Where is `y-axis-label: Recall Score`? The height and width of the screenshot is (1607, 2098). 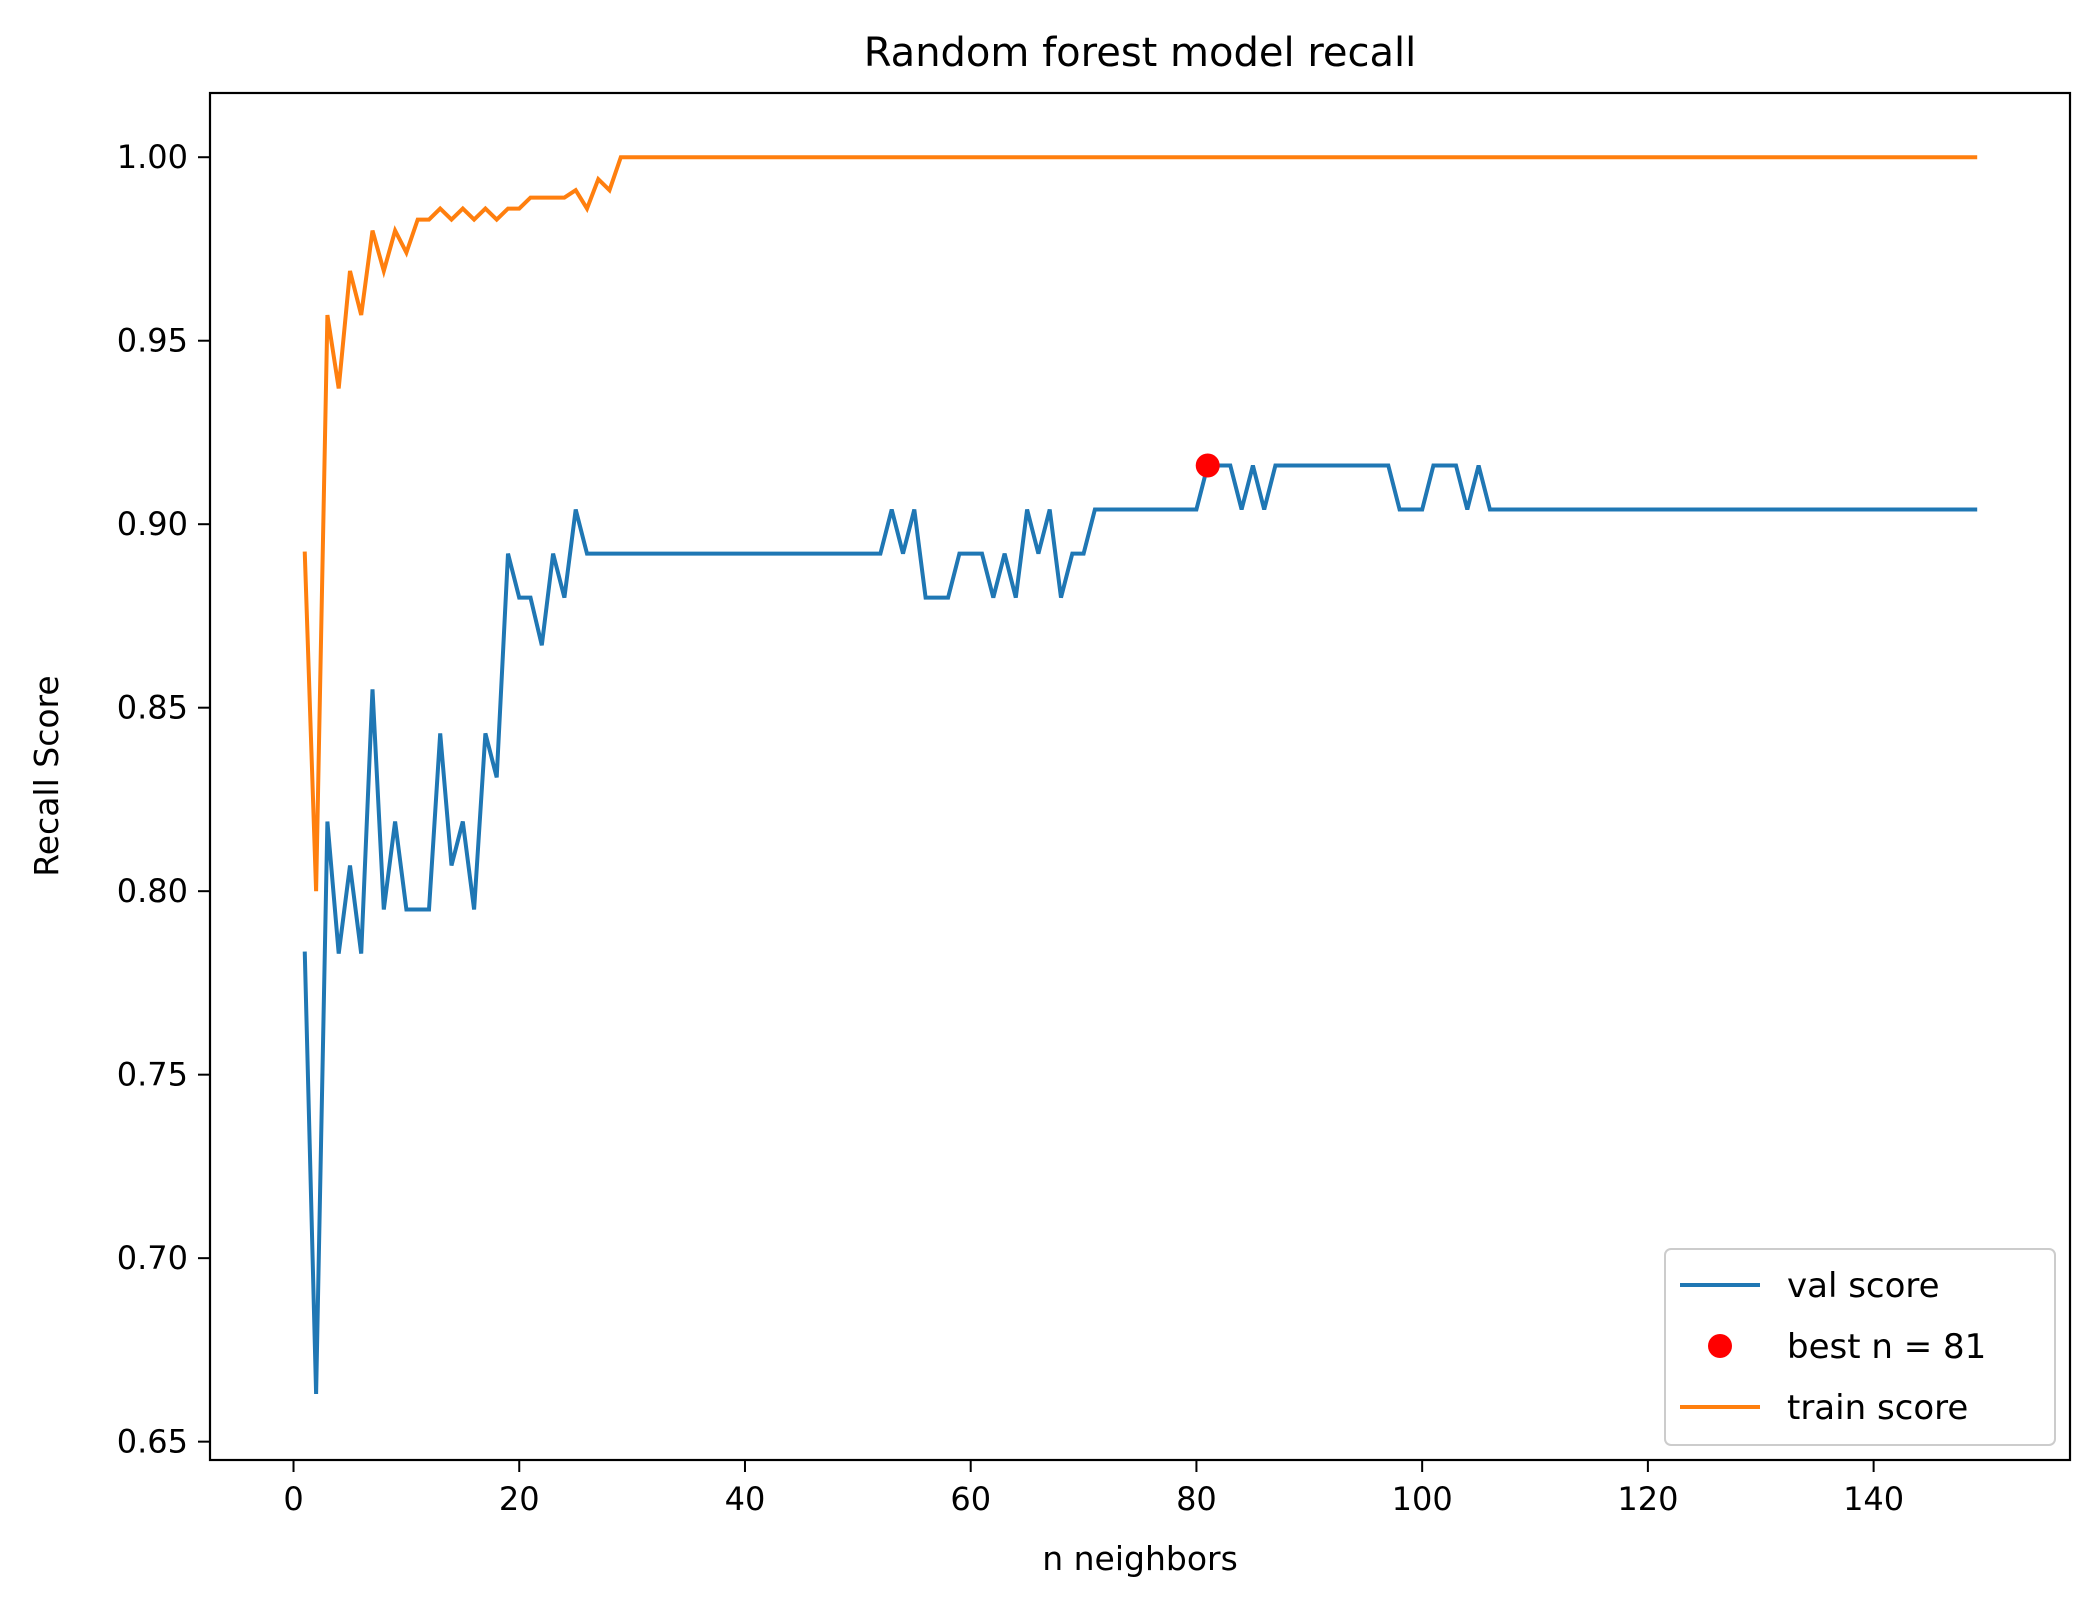 y-axis-label: Recall Score is located at coordinates (46, 775).